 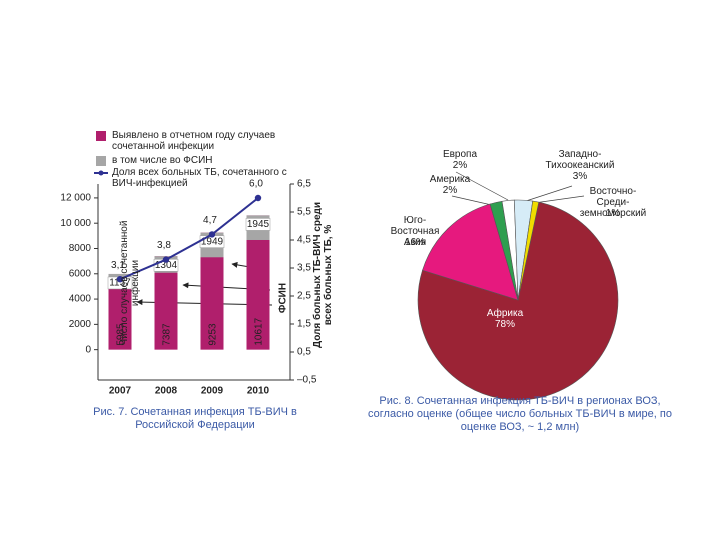 What do you see at coordinates (162, 160) in the screenshot?
I see `legend-label: в том числе во ФСИН` at bounding box center [162, 160].